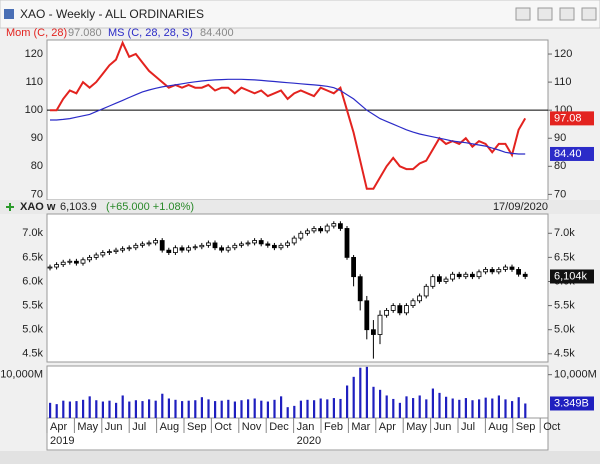  Describe the element at coordinates (498, 427) in the screenshot. I see `x-tick-label: Aug` at that location.